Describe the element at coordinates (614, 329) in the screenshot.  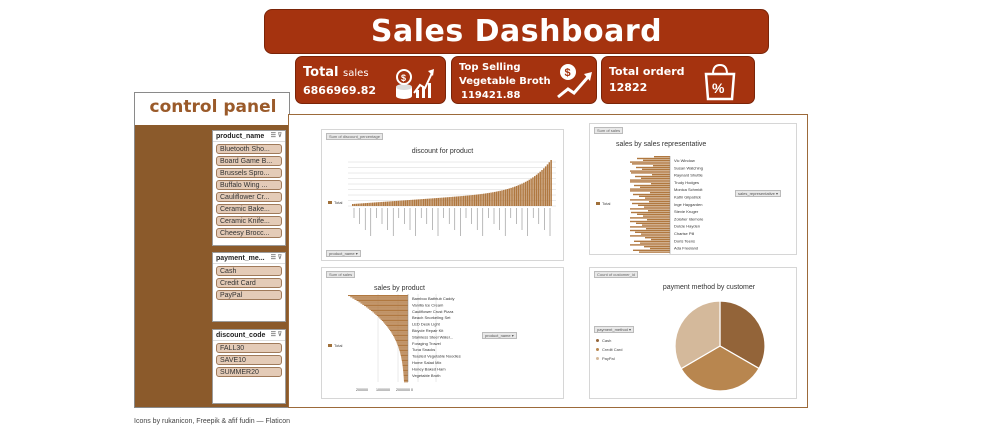
I see `payment-chart-dropdown: payment_method ▾` at that location.